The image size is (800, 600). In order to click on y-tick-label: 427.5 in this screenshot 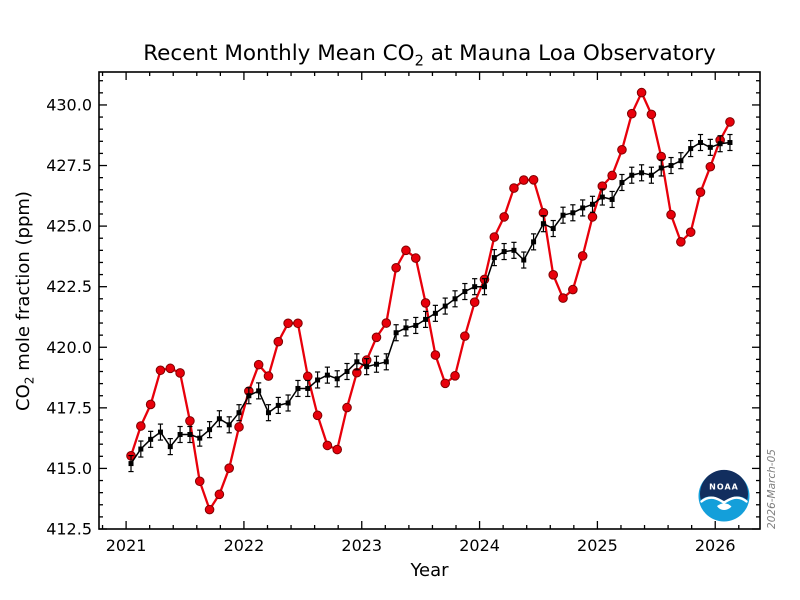, I will do `click(69, 165)`.